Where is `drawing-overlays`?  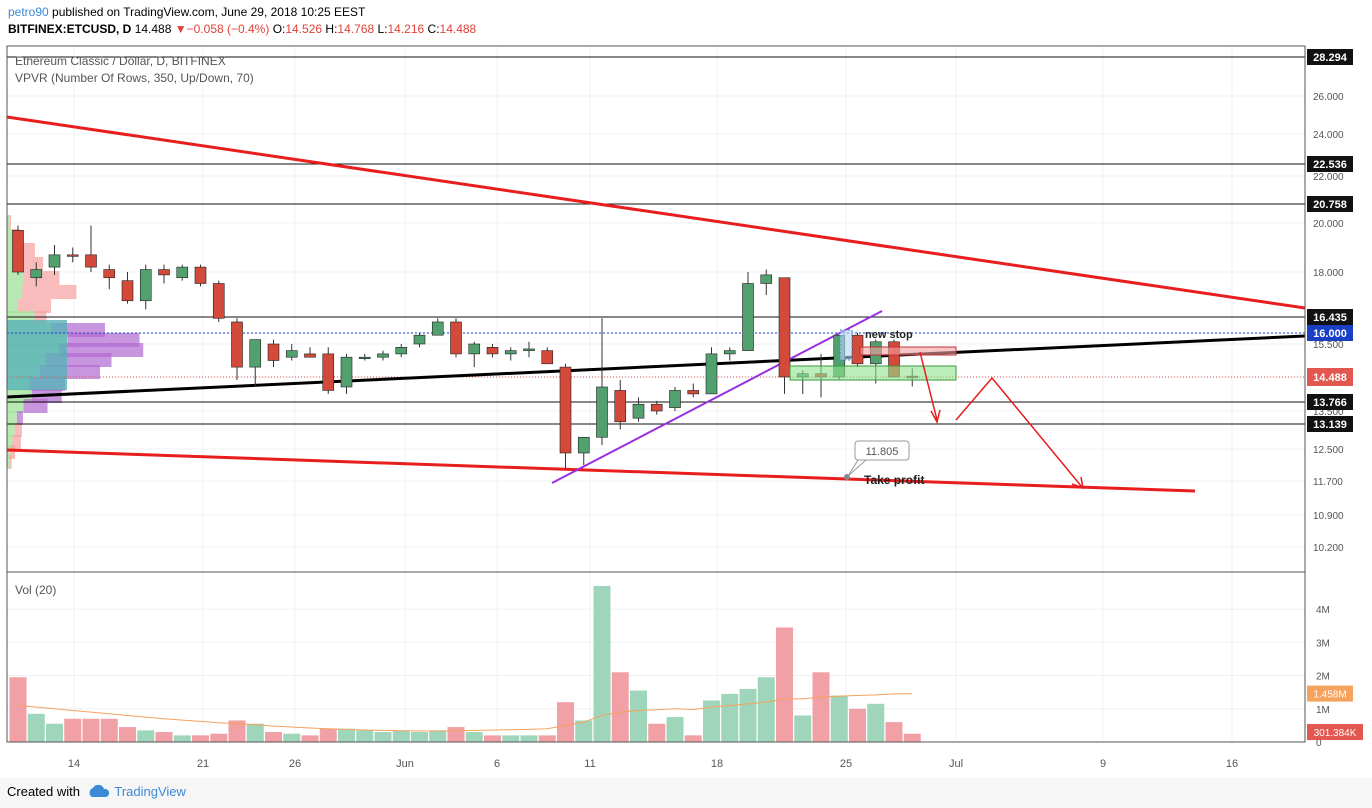 drawing-overlays is located at coordinates (936, 409).